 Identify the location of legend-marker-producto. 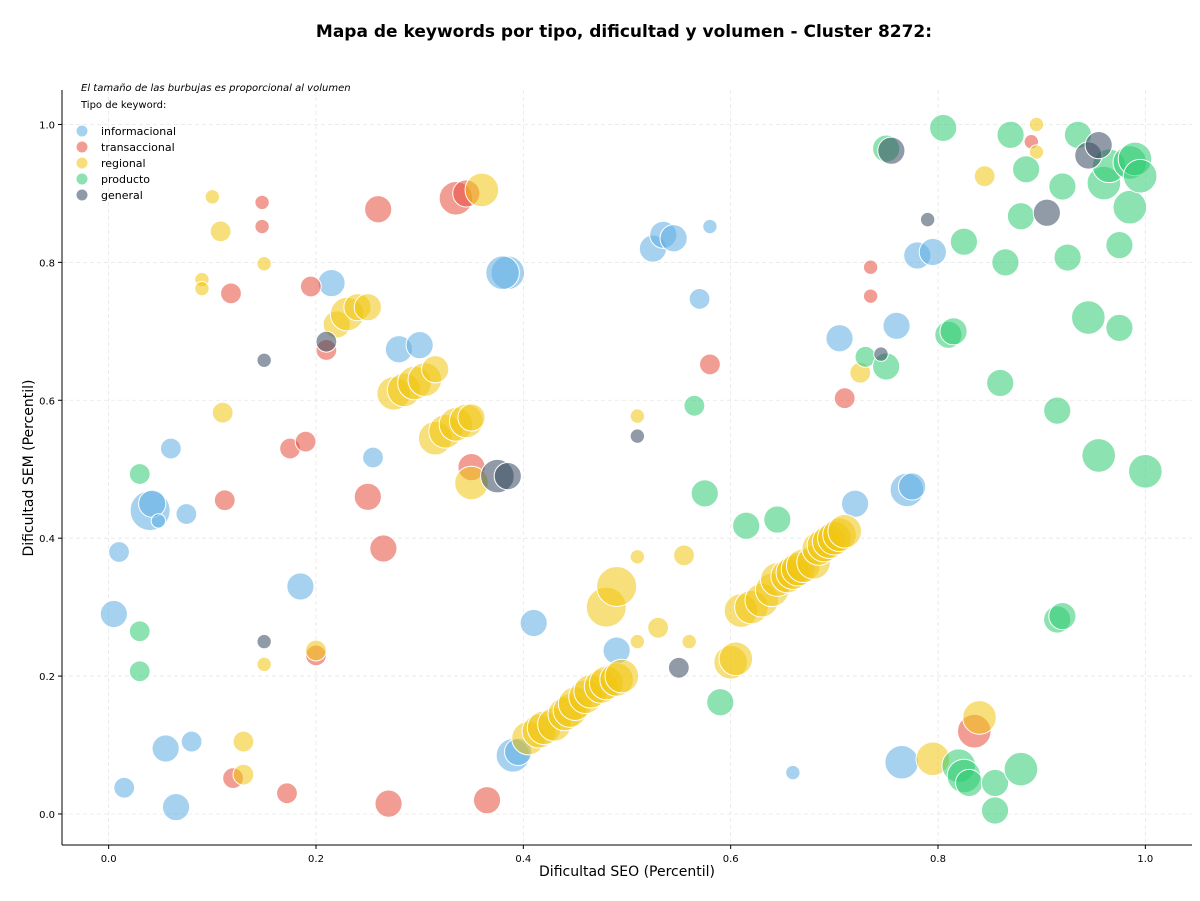
(82, 179).